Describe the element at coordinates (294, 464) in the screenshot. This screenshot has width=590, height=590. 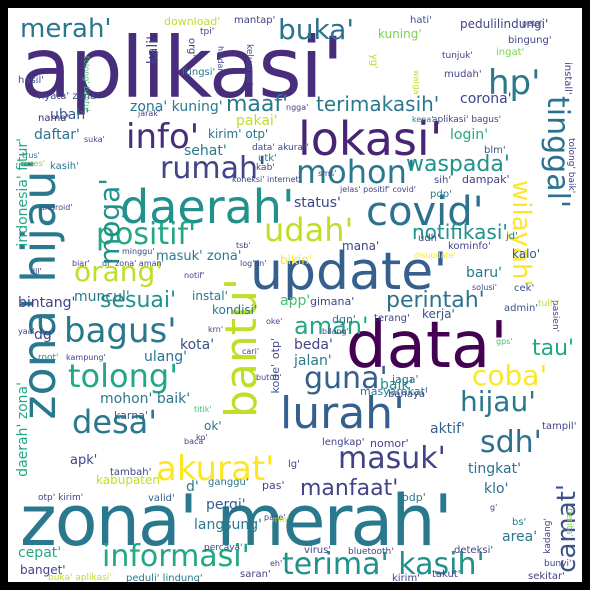
I see `word: lg'` at that location.